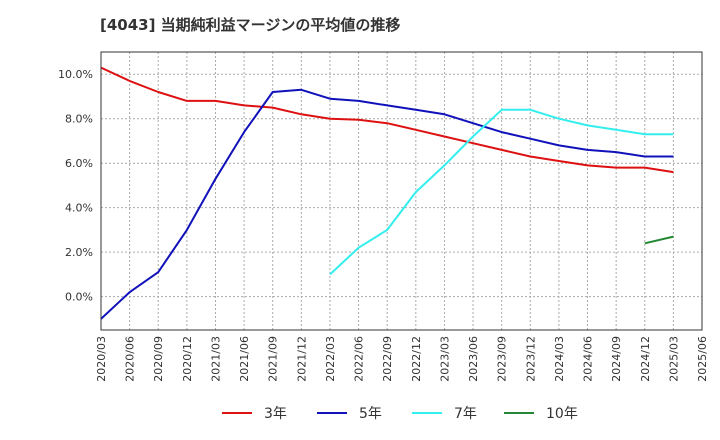  I want to click on x-tick-label: 2025/03, so click(673, 359).